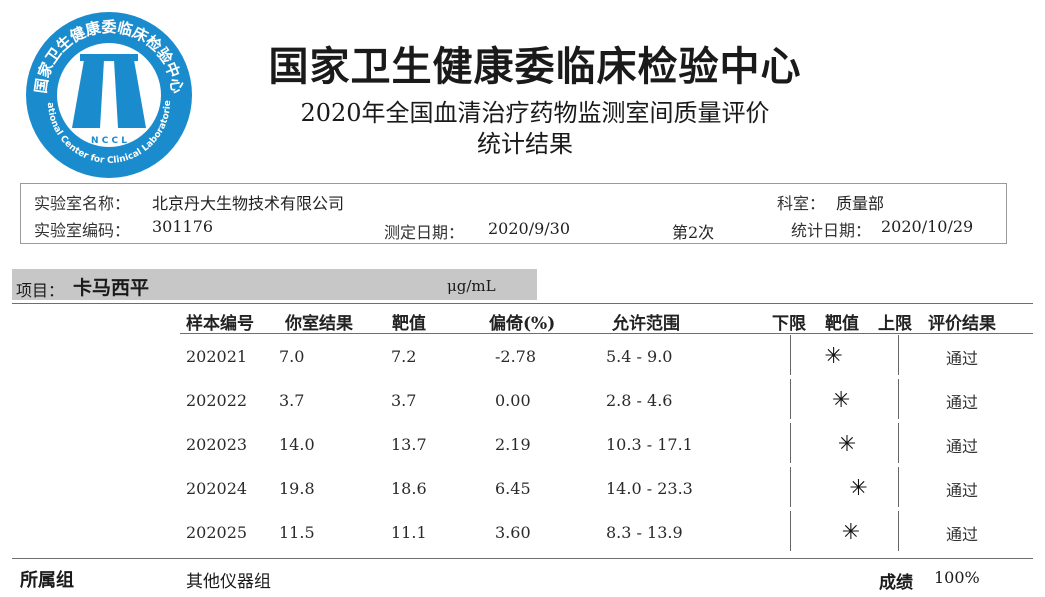 The image size is (1045, 597). What do you see at coordinates (522, 558) in the screenshot?
I see `bottom-rule` at bounding box center [522, 558].